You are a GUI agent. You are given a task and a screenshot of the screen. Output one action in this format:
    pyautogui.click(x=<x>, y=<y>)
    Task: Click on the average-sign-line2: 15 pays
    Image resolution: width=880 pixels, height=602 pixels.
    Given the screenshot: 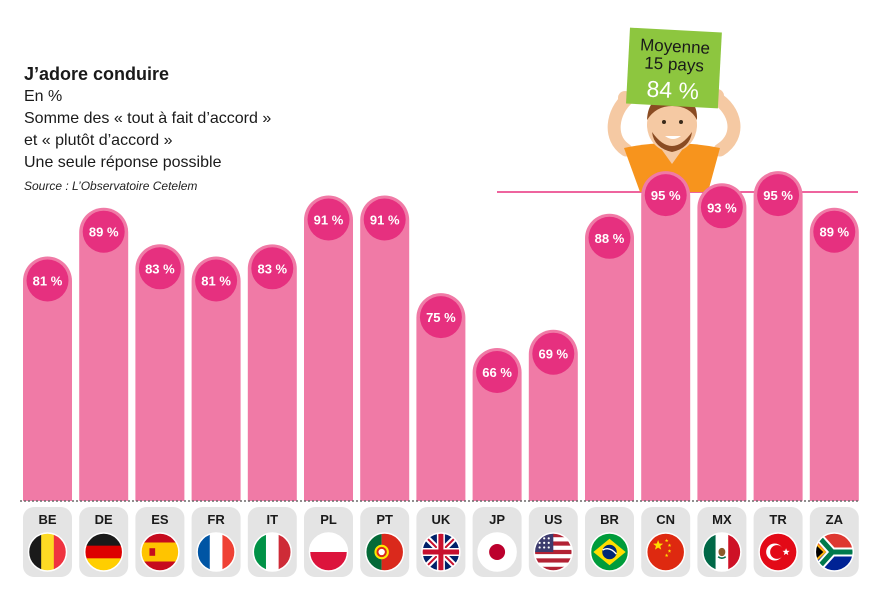 What is the action you would take?
    pyautogui.click(x=674, y=64)
    